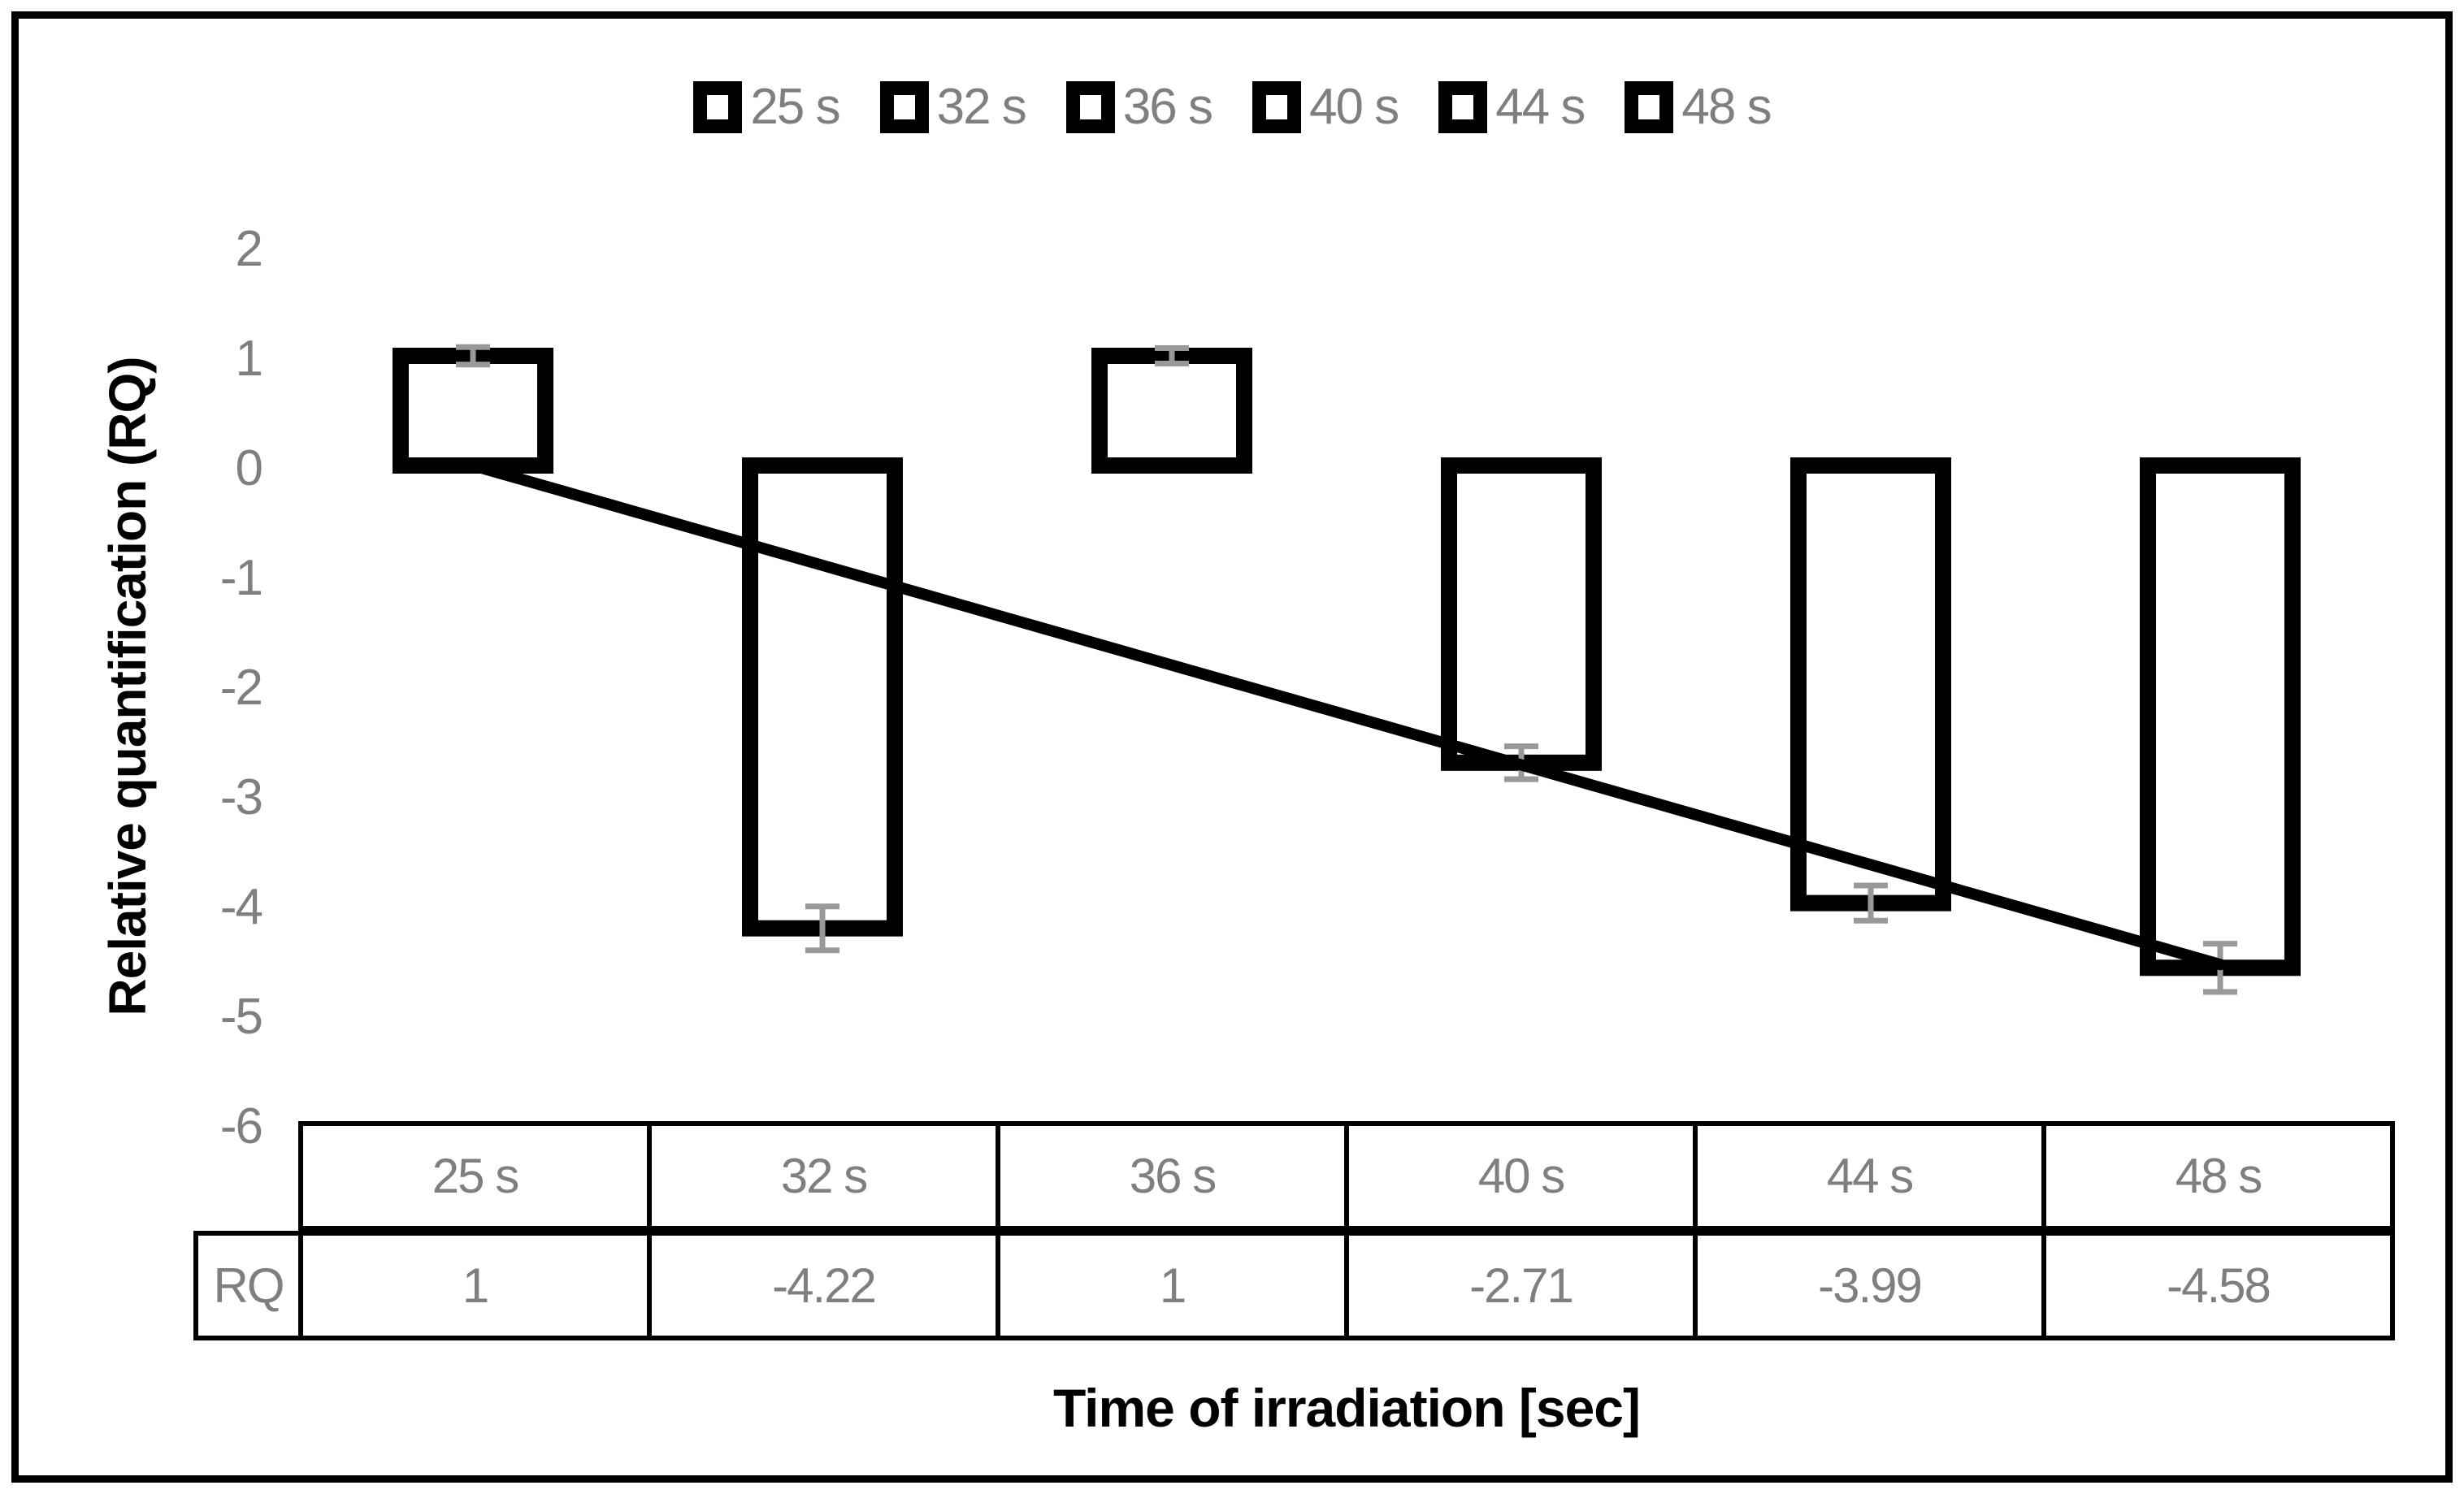 The image size is (2464, 1494). What do you see at coordinates (1871, 903) in the screenshot?
I see `error-bar-44s` at bounding box center [1871, 903].